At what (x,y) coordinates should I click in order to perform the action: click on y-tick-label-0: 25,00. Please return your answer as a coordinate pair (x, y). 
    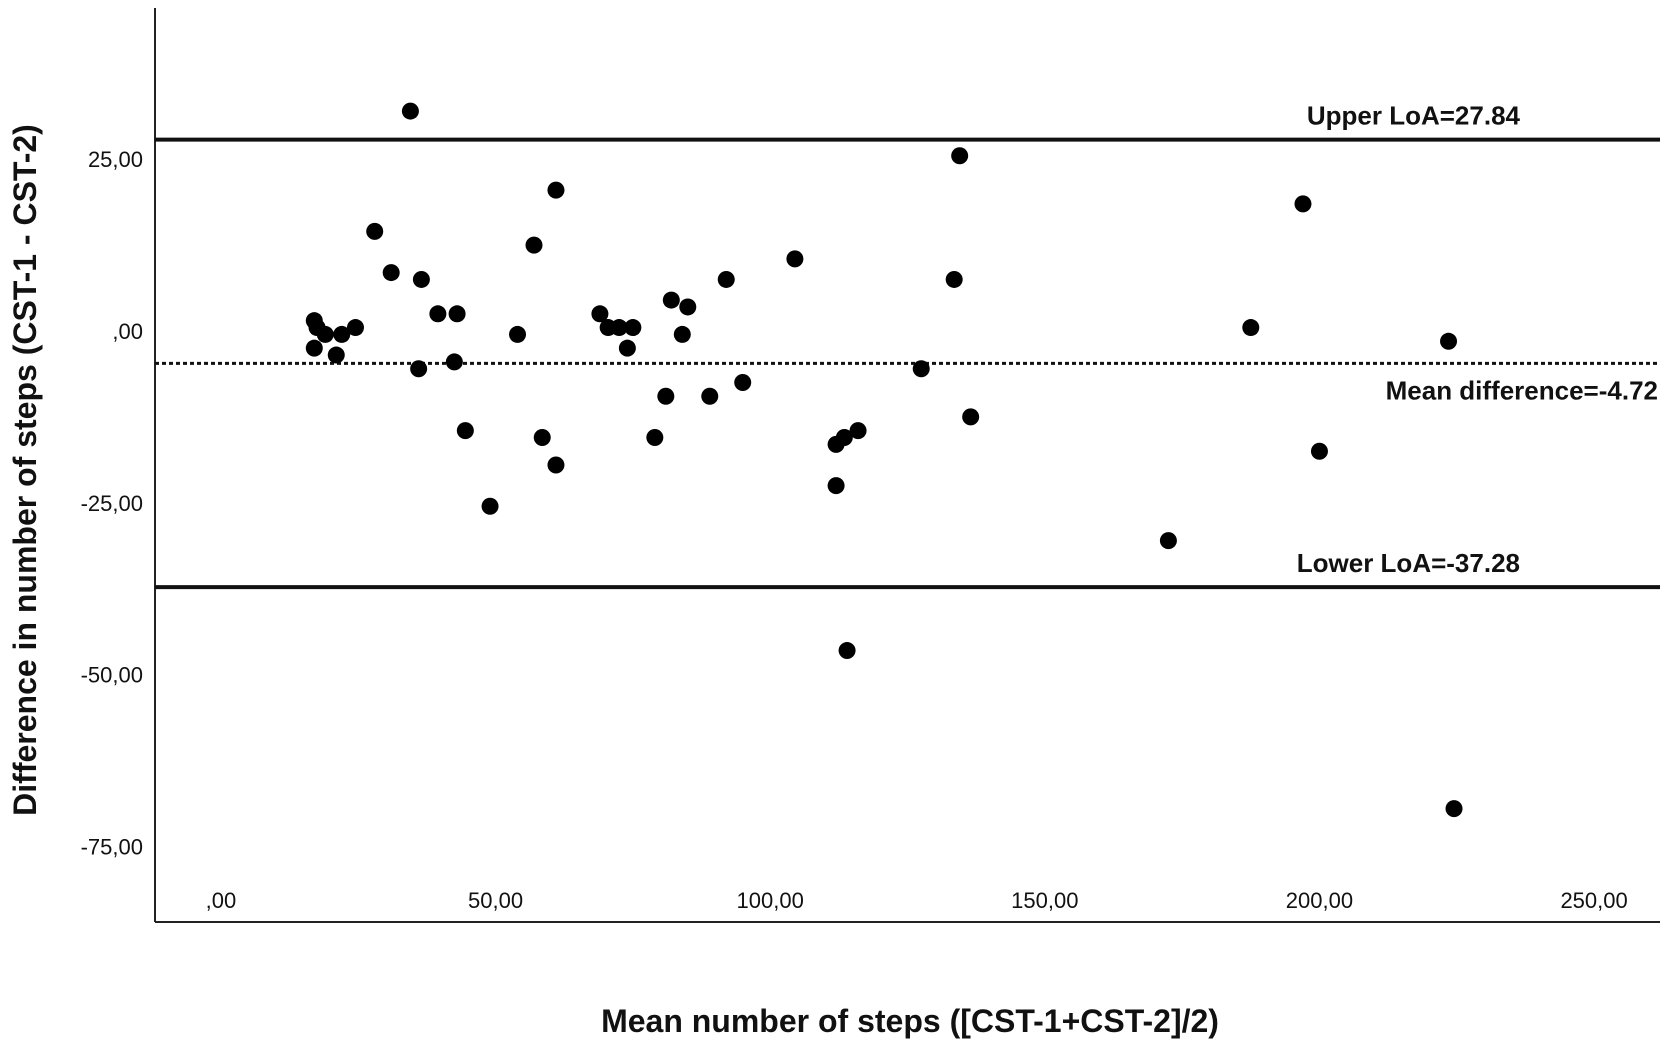
    Looking at the image, I should click on (115, 159).